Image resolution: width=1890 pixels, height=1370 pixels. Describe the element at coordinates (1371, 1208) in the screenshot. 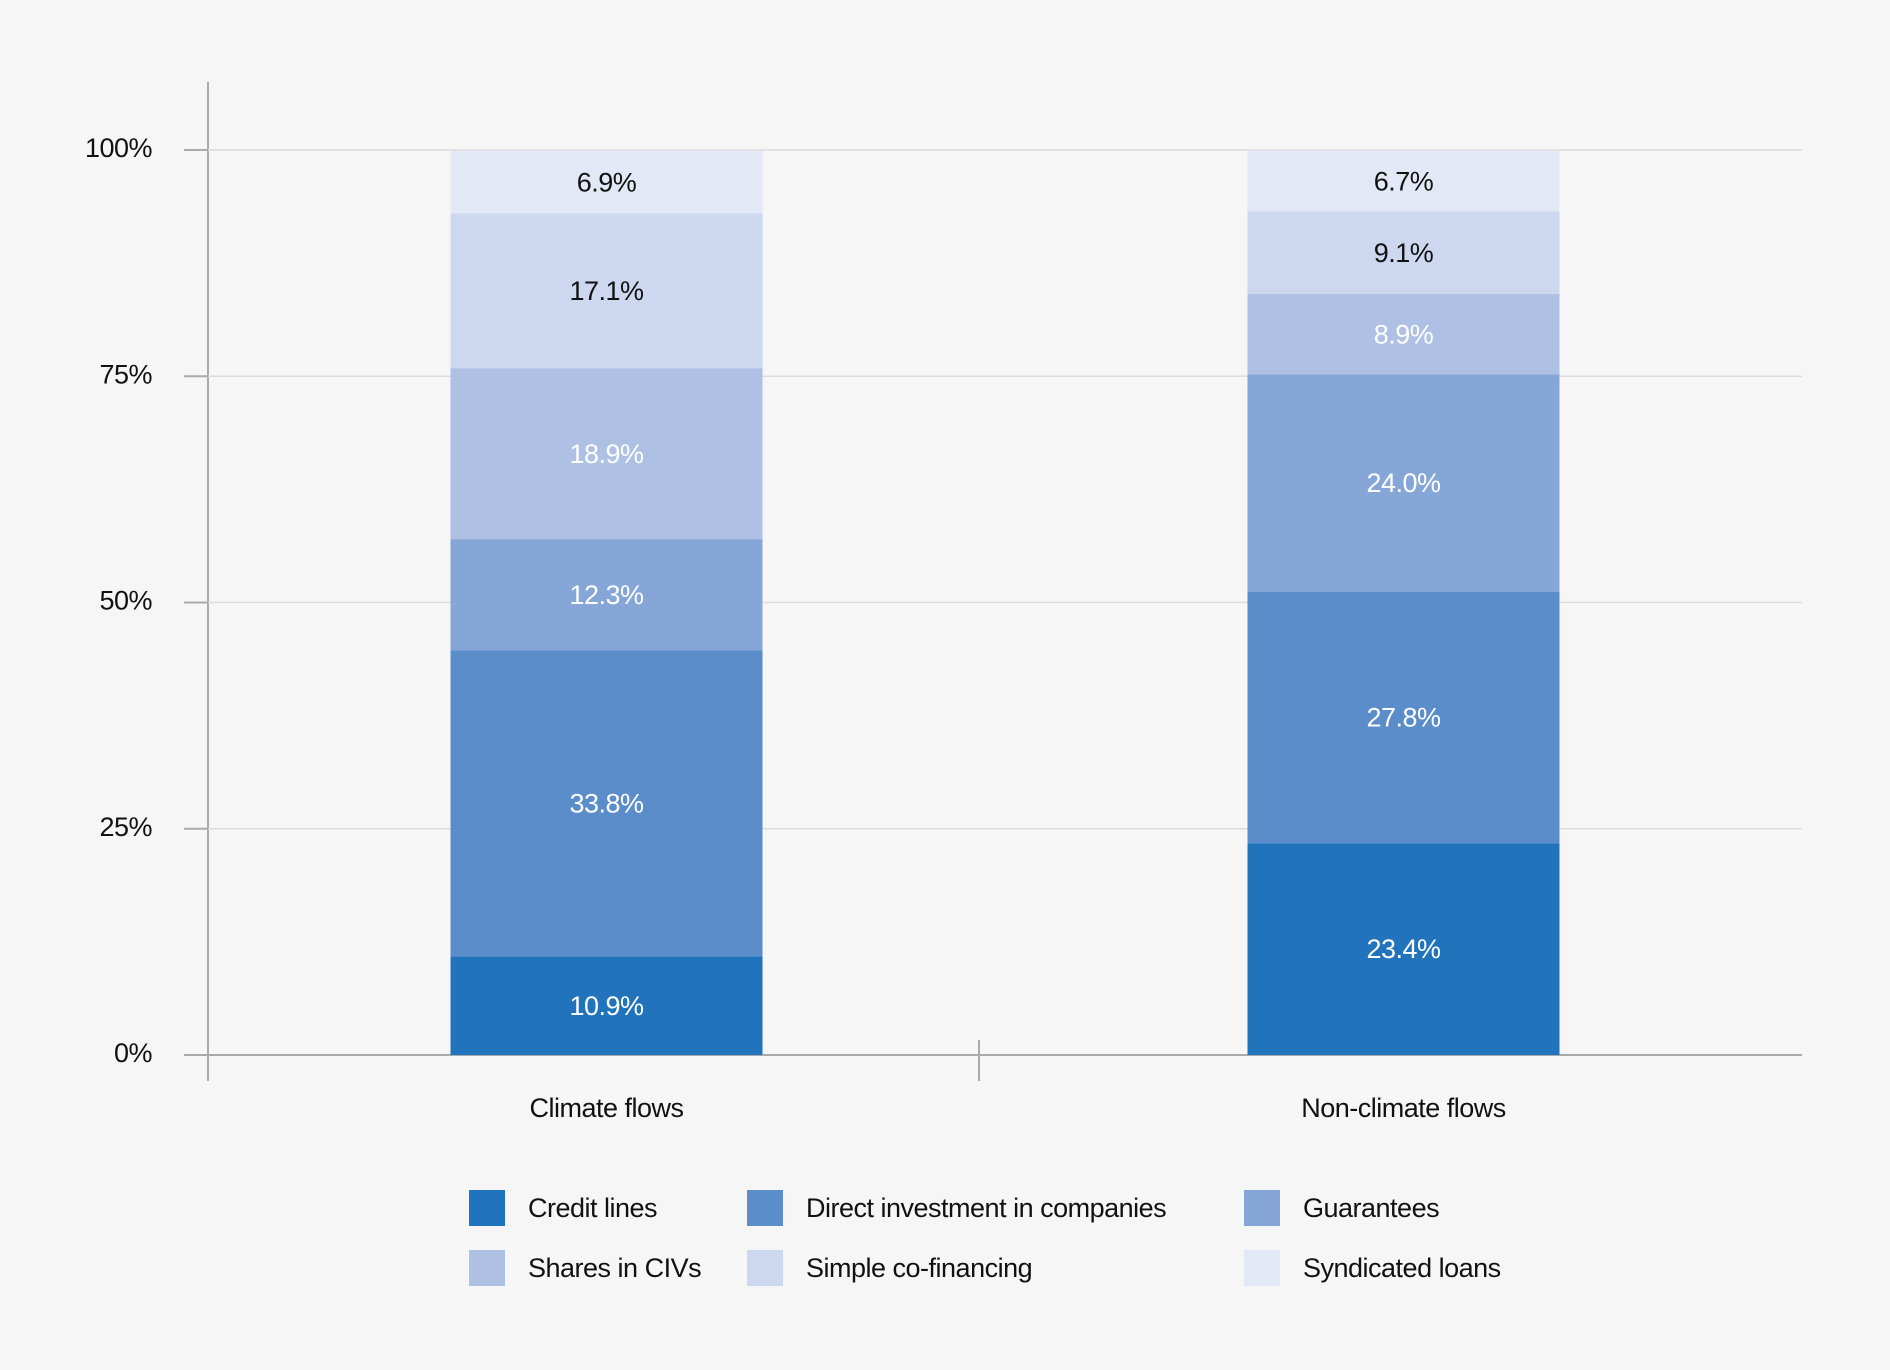

I see `legend-label: Guarantees` at that location.